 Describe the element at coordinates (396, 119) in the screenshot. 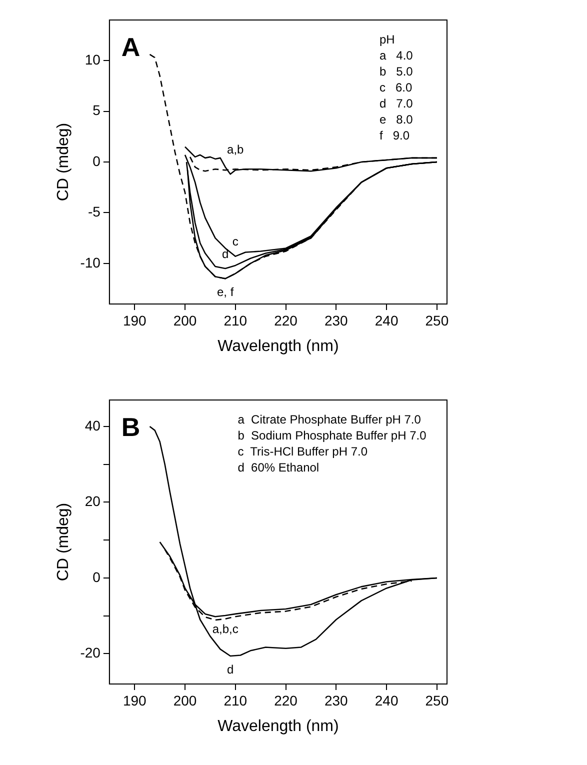

I see `annotation: e 8.0` at that location.